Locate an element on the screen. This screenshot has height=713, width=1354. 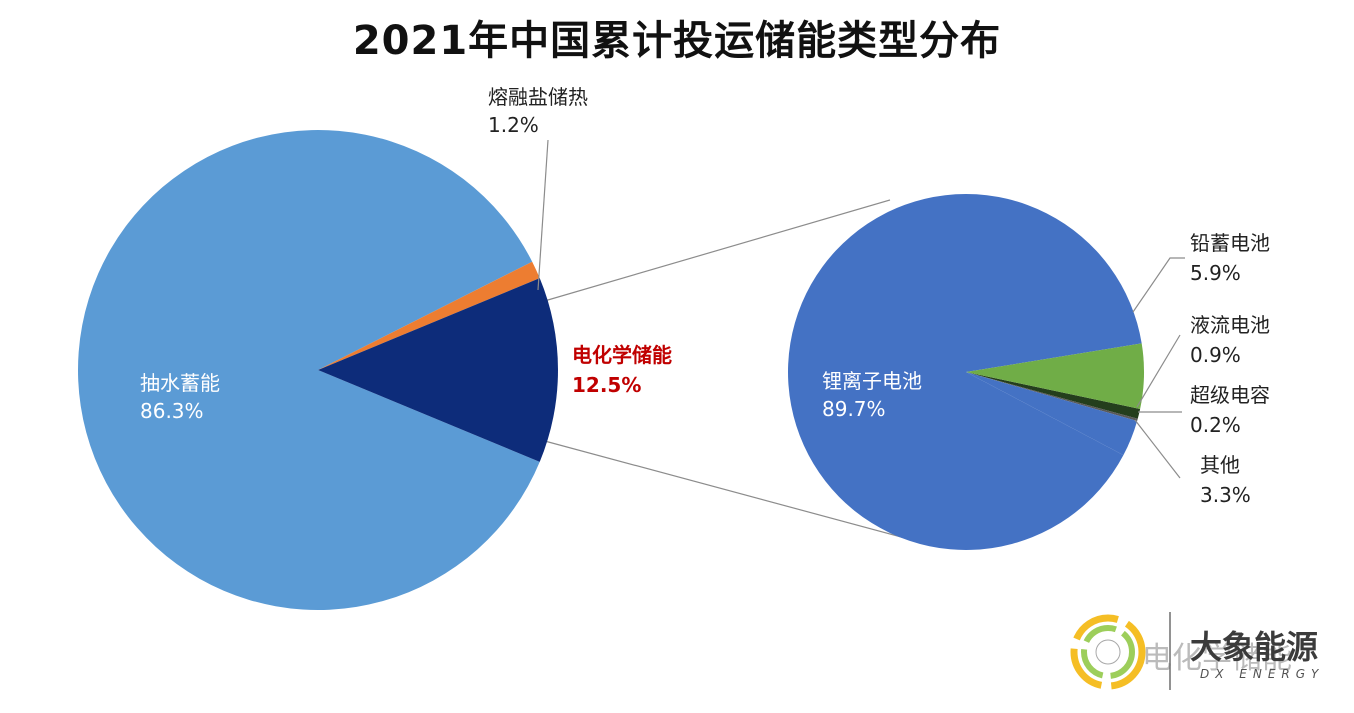
leader-lead-acid is located at coordinates (1158, 285).